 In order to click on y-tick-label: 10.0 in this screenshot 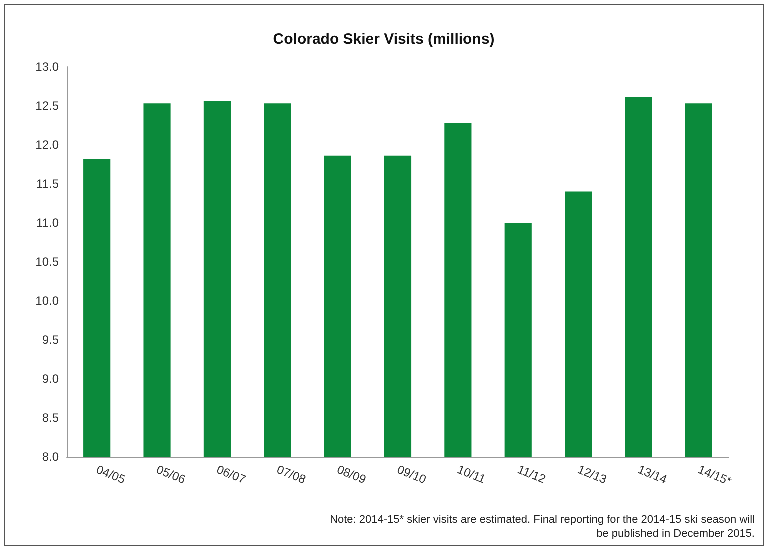, I will do `click(48, 301)`.